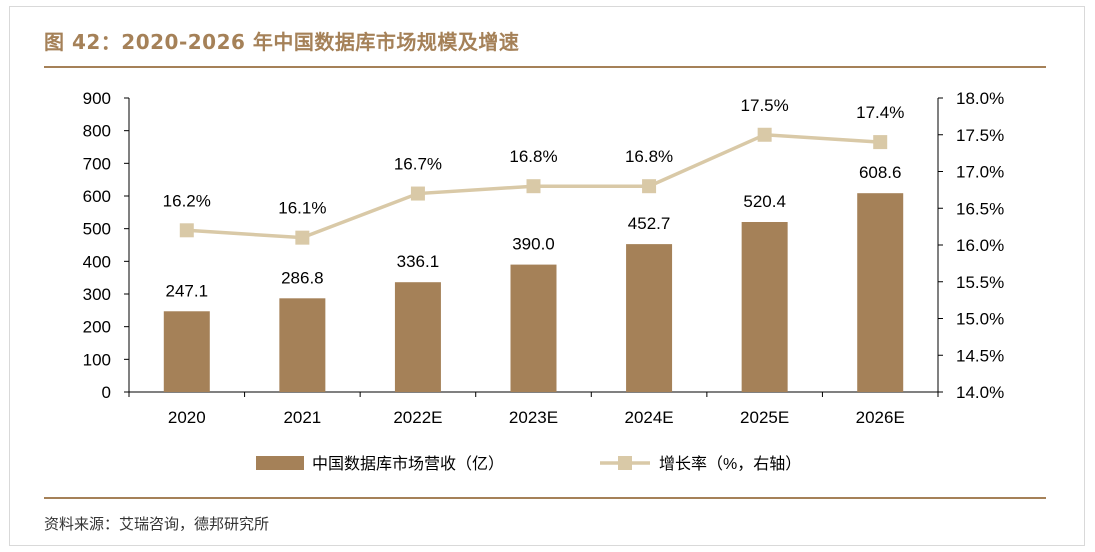  What do you see at coordinates (97, 327) in the screenshot?
I see `y-left-tick-label: 200` at bounding box center [97, 327].